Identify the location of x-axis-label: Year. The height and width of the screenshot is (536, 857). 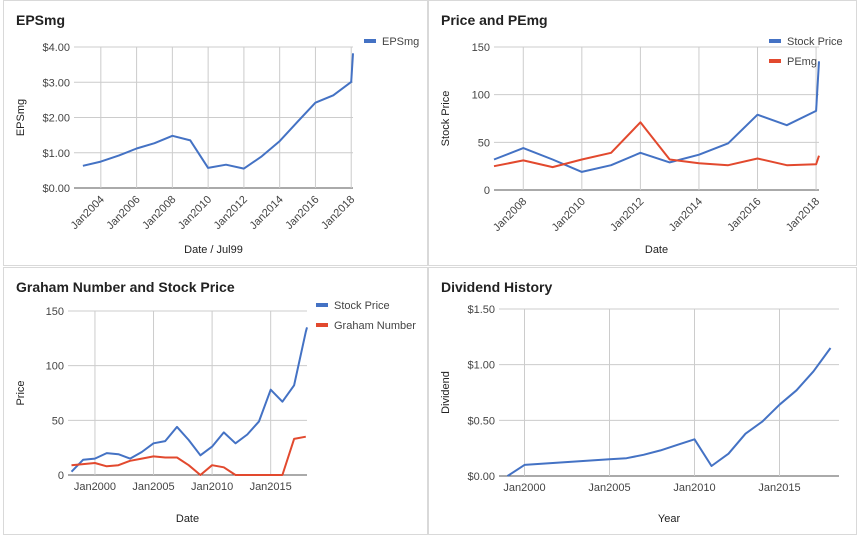
(669, 519).